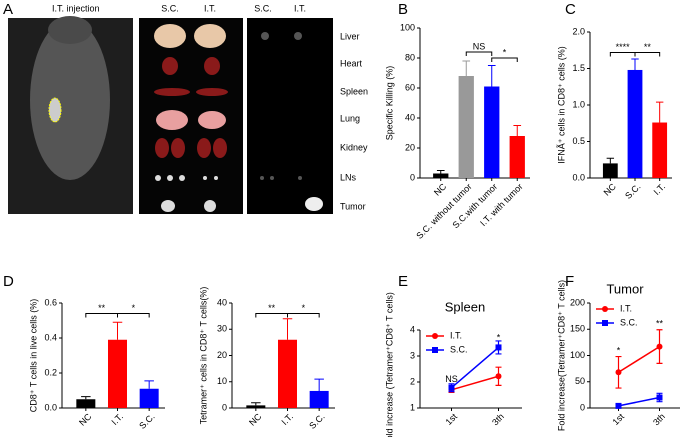 Image resolution: width=685 pixels, height=437 pixels. What do you see at coordinates (203, 356) in the screenshot?
I see `y-axis-label: Tetramer⁺ cells in CD8⁺ T cells(%)` at bounding box center [203, 356].